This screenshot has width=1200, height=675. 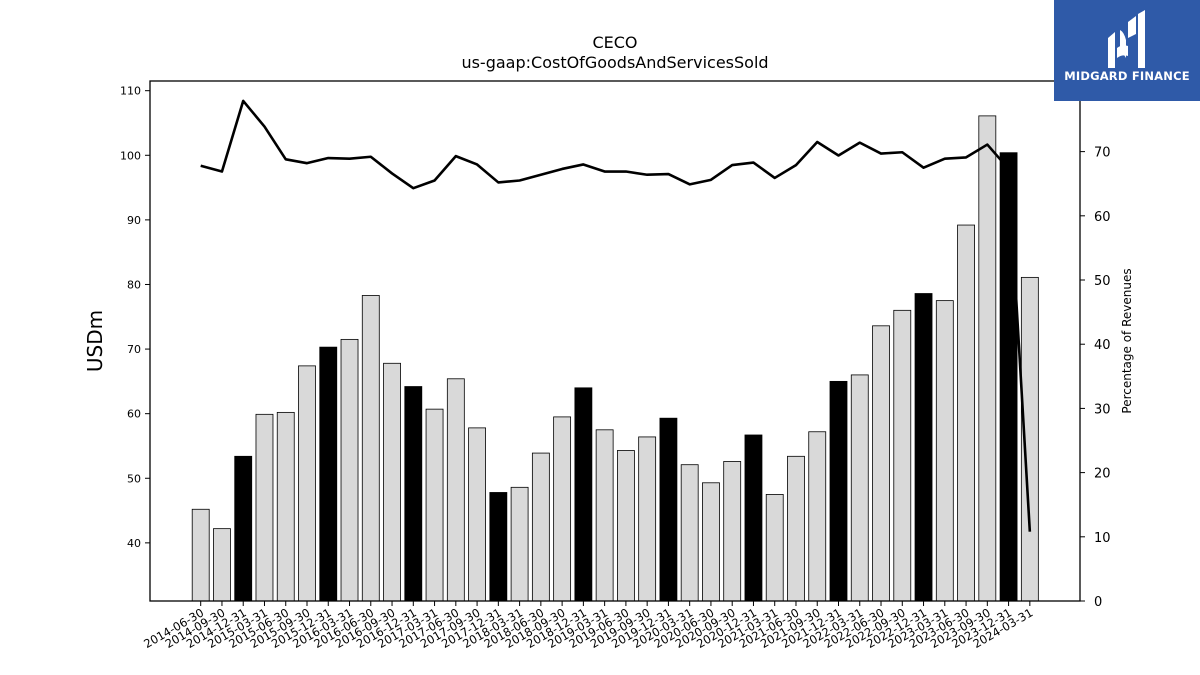 What do you see at coordinates (1102, 217) in the screenshot?
I see `y2-tick-label: 60` at bounding box center [1102, 217].